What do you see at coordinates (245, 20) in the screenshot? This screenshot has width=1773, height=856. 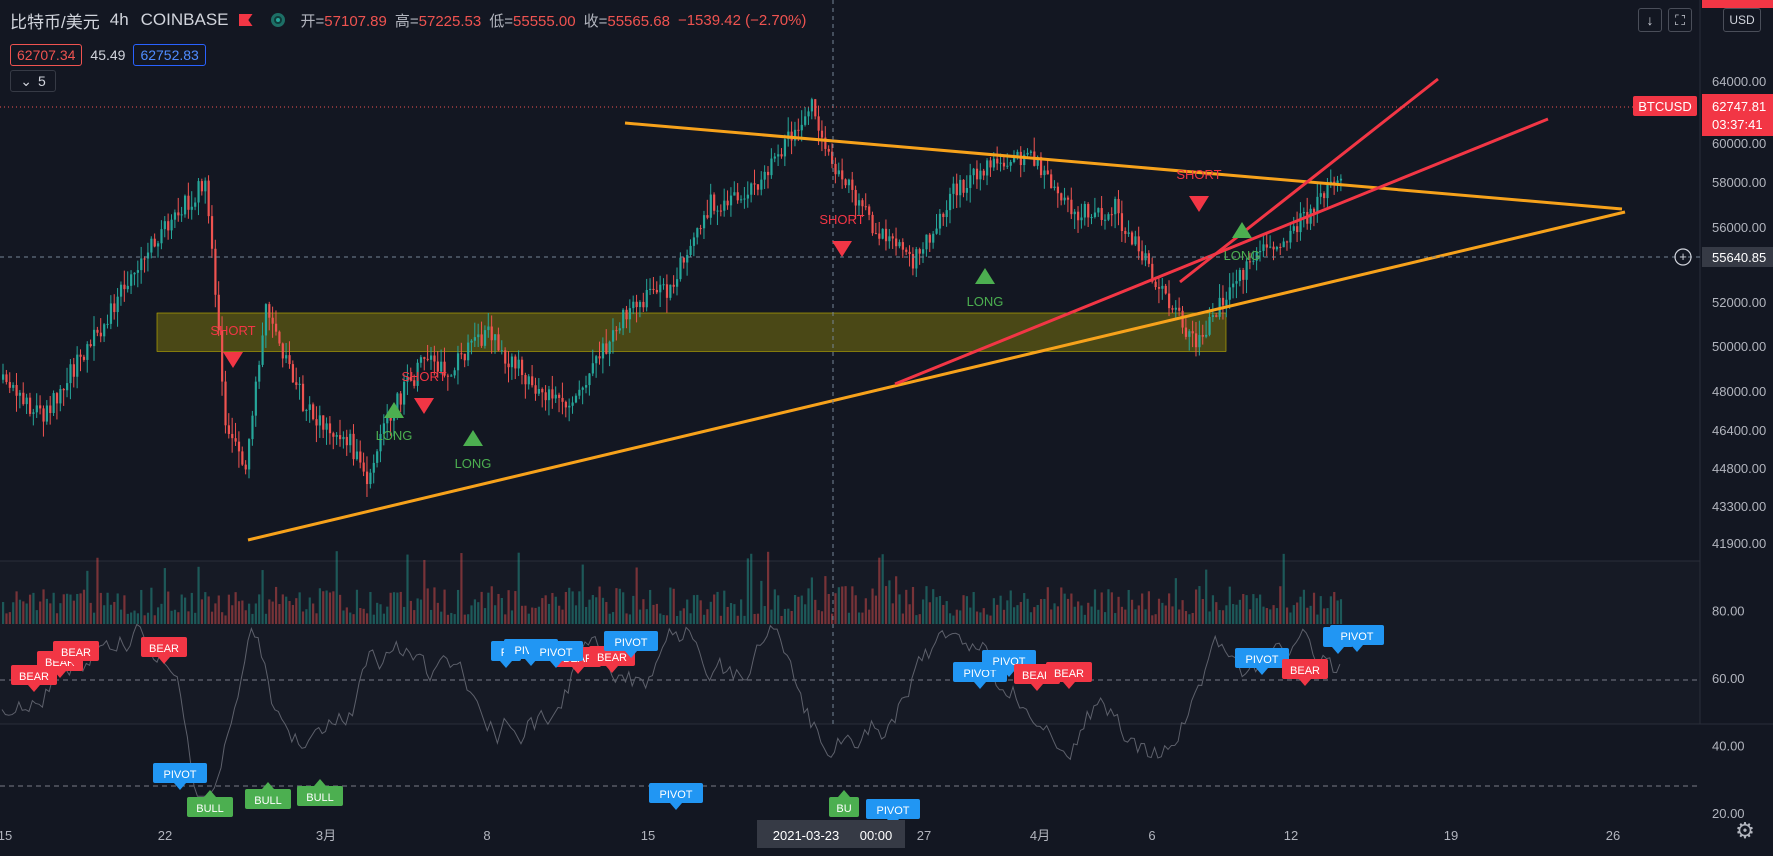 I see `flag-icon` at bounding box center [245, 20].